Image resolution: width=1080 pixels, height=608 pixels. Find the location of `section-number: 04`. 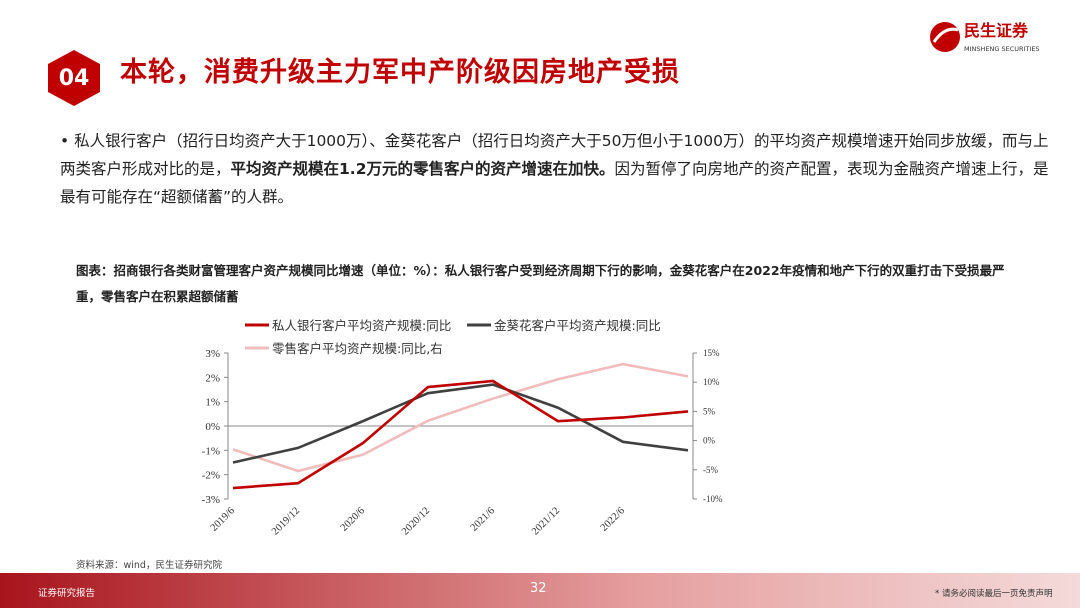

section-number: 04 is located at coordinates (74, 78).